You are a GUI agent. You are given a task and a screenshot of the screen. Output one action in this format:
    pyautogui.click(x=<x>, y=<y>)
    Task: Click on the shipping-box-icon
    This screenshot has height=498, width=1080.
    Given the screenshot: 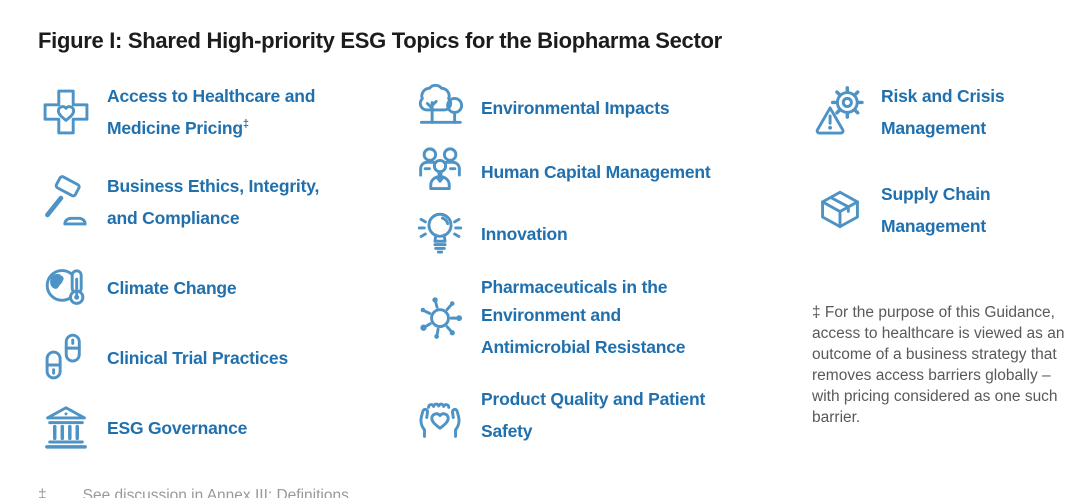 What is the action you would take?
    pyautogui.click(x=840, y=210)
    